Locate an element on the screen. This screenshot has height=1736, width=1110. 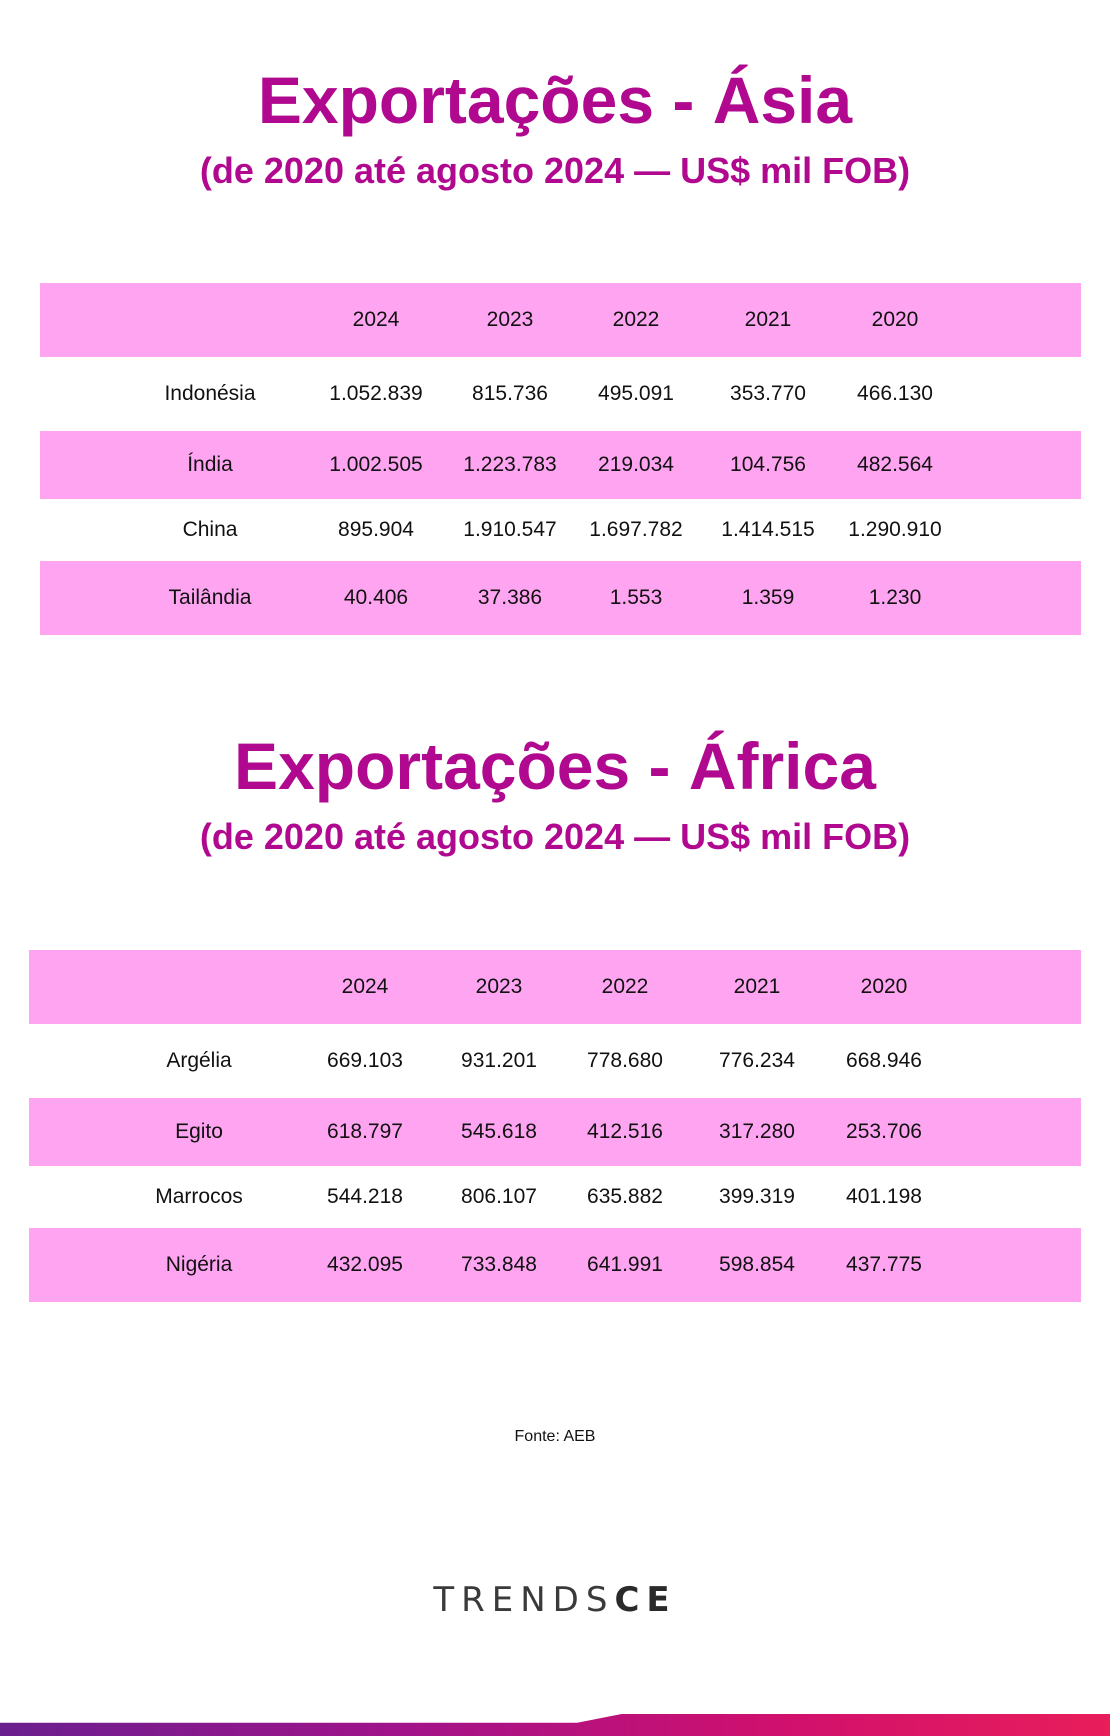
value-cell: 482.564 is located at coordinates (895, 464).